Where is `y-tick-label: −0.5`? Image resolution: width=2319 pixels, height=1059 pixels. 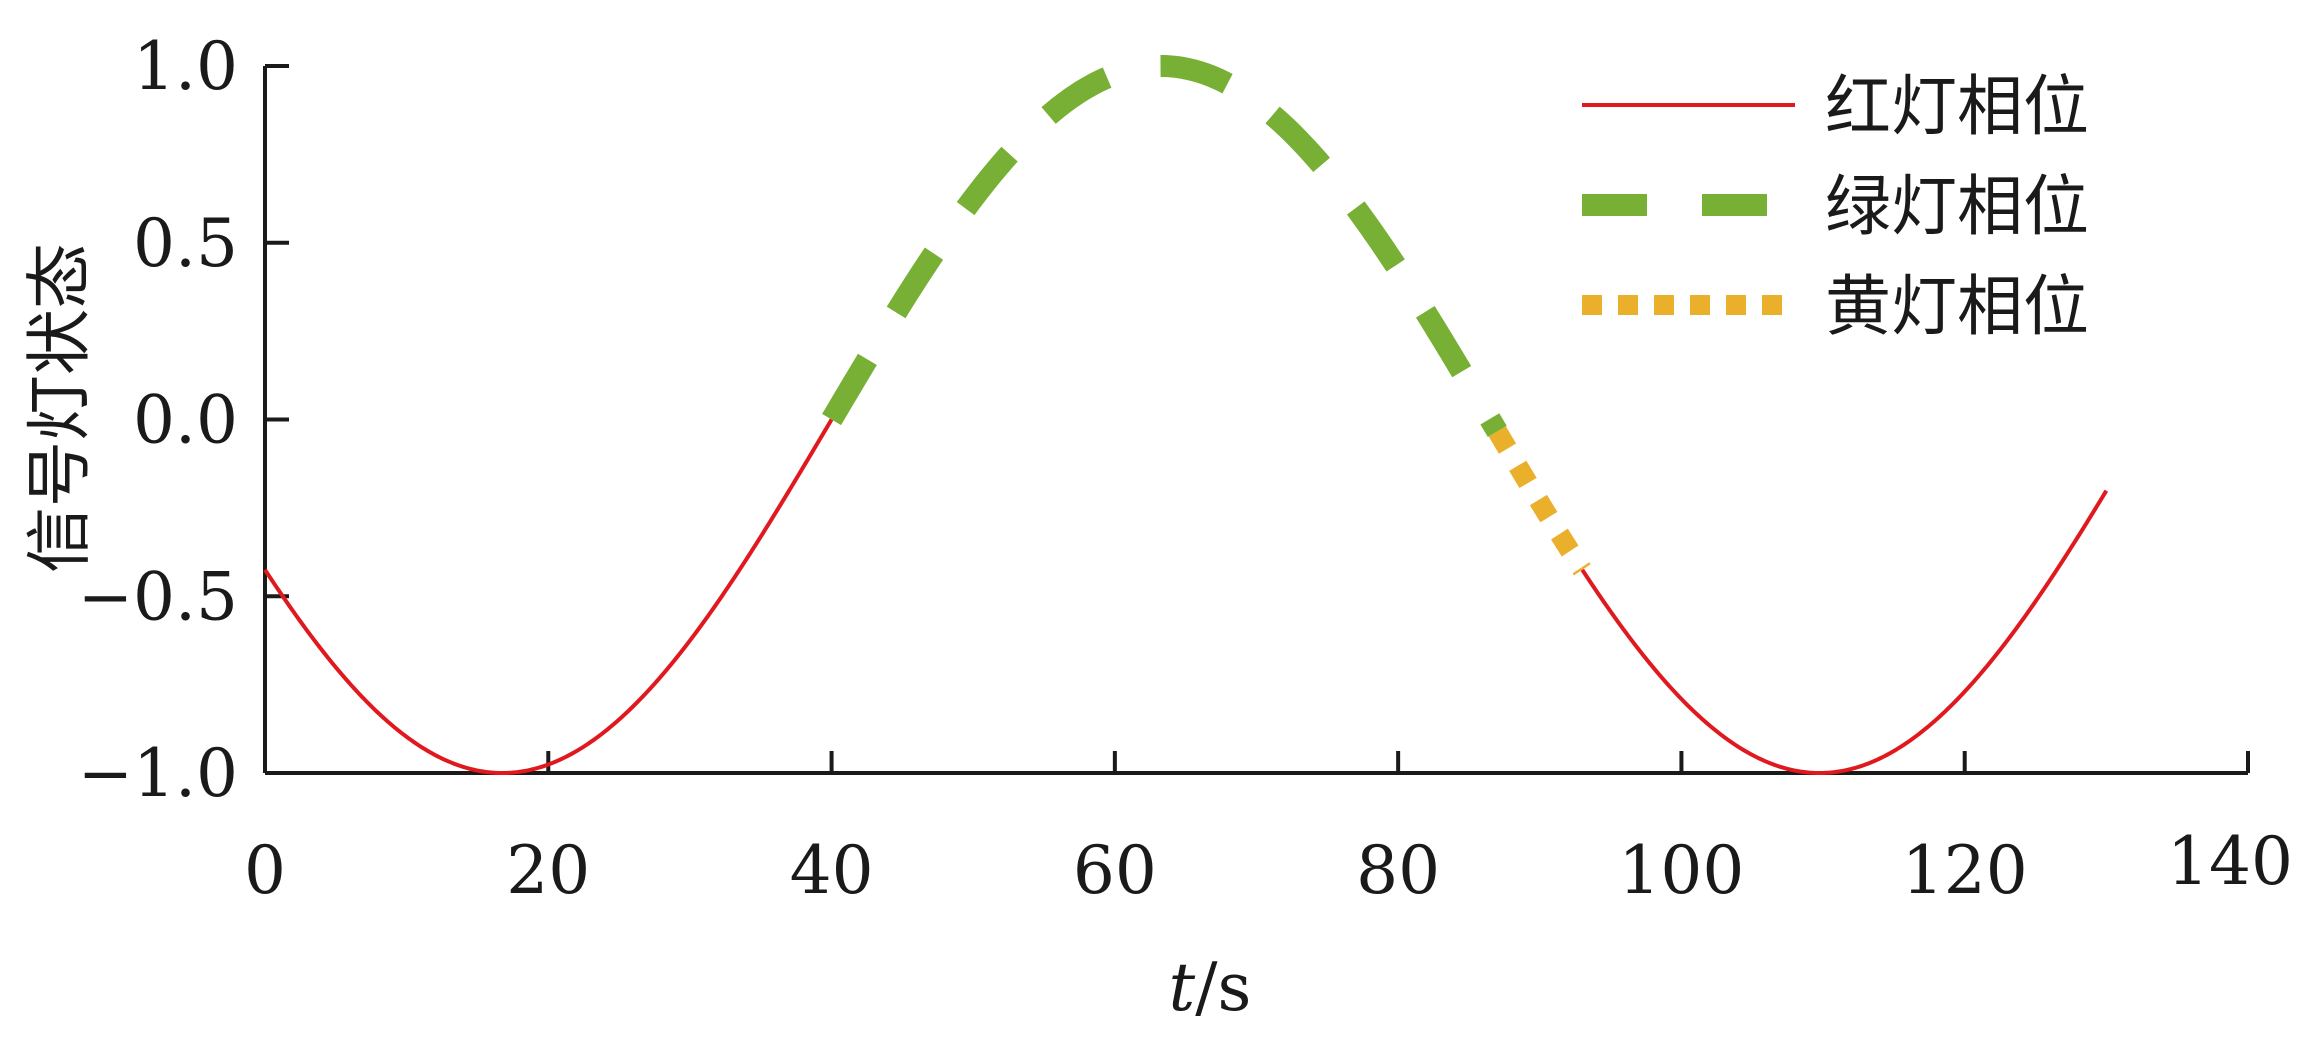 y-tick-label: −0.5 is located at coordinates (158, 596).